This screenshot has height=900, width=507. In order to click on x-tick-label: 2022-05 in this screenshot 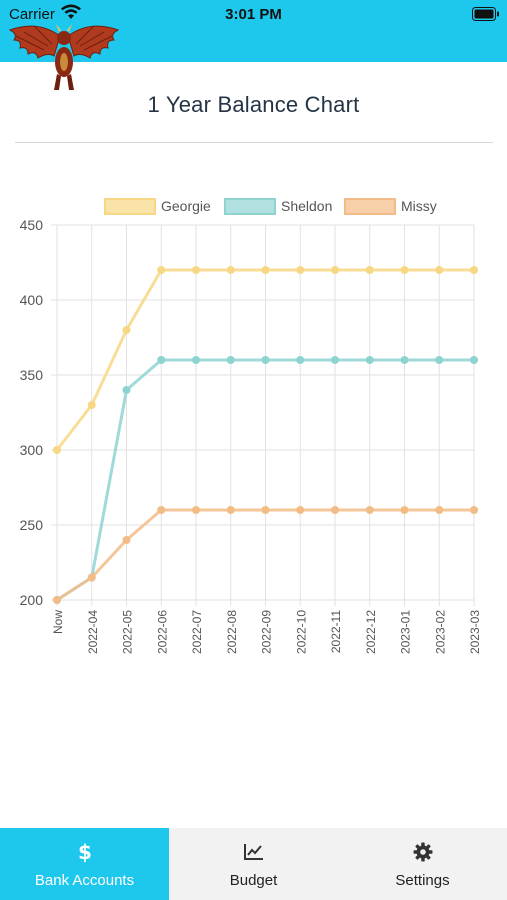, I will do `click(128, 632)`.